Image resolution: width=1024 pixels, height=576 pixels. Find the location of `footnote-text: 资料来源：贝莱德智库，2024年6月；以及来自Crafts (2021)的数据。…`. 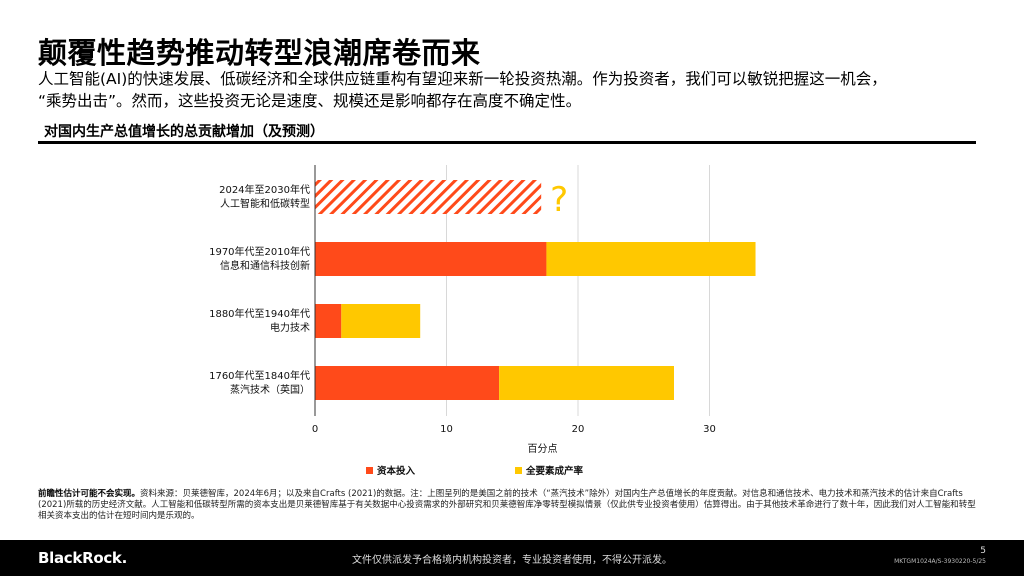

footnote-text: 资料来源：贝莱德智库，2024年6月；以及来自Crafts (2021)的数据。… is located at coordinates (507, 505).